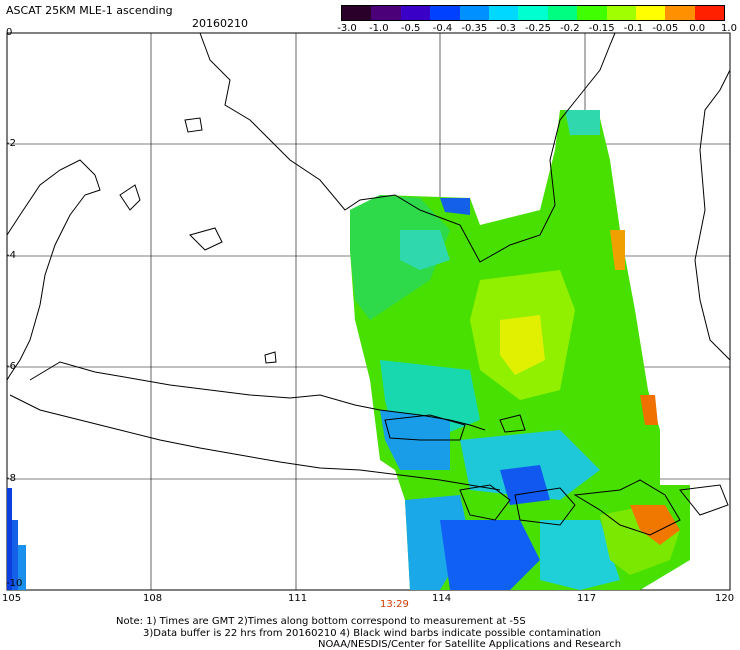 This screenshot has width=740, height=650. Describe the element at coordinates (442, 598) in the screenshot. I see `x-tick-3: 114` at that location.